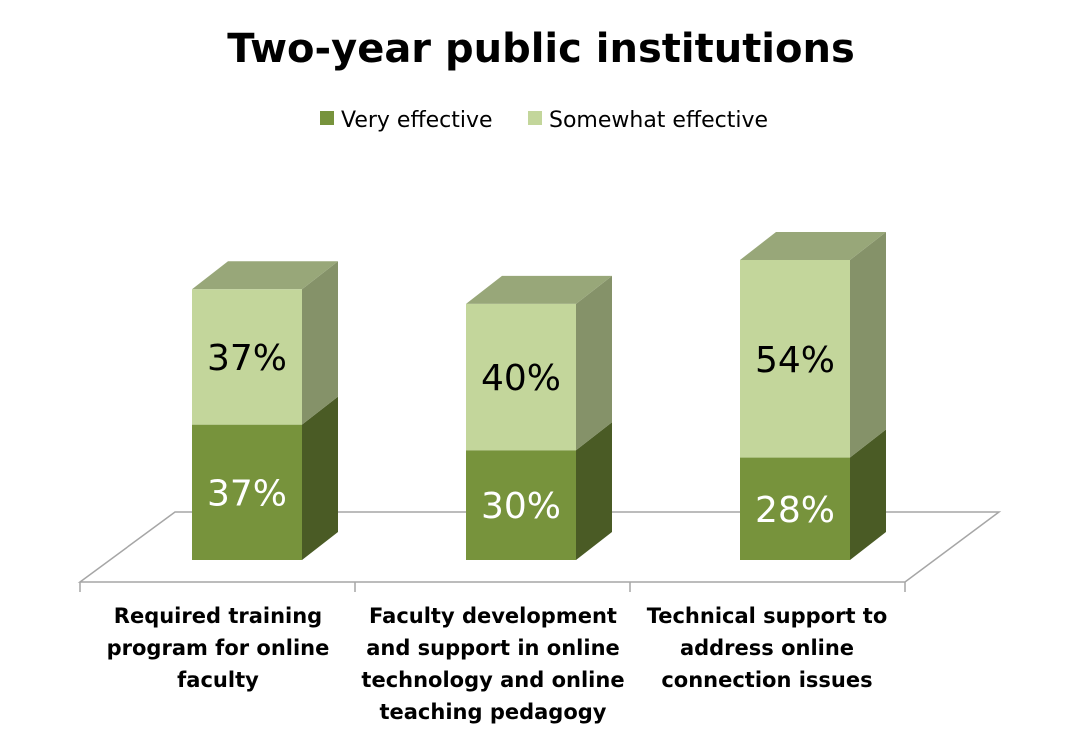 This screenshot has height=748, width=1081. What do you see at coordinates (544, 120) in the screenshot?
I see `legend: Very effective Somewhat effective` at bounding box center [544, 120].